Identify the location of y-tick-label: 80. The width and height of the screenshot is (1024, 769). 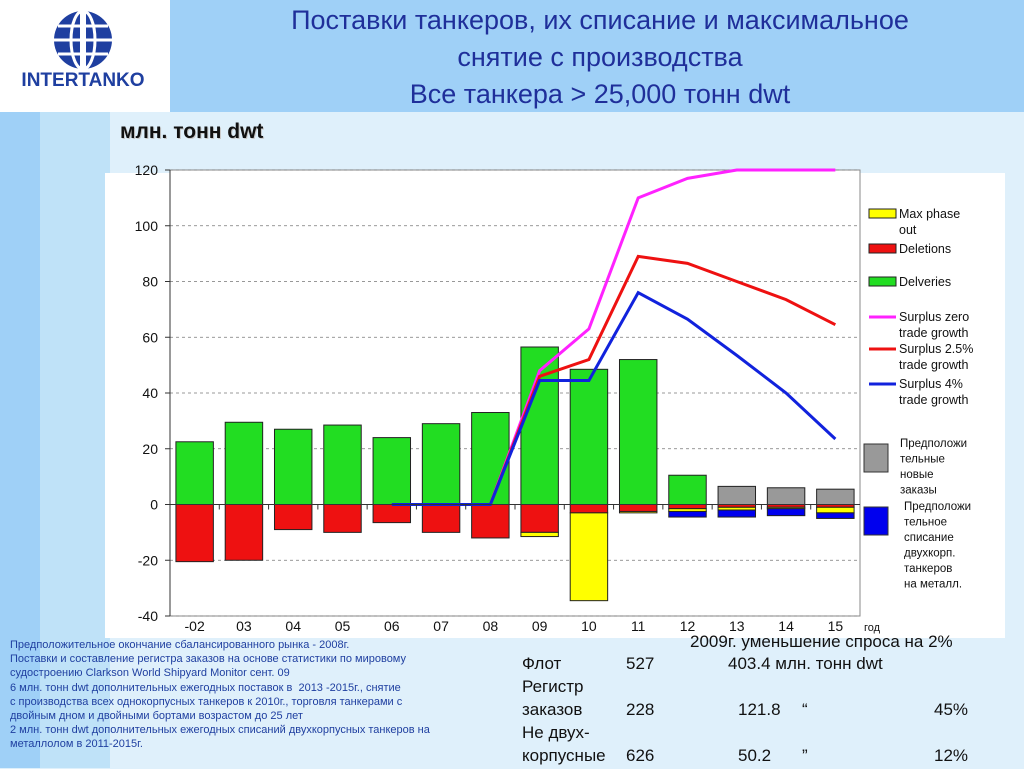
(150, 282).